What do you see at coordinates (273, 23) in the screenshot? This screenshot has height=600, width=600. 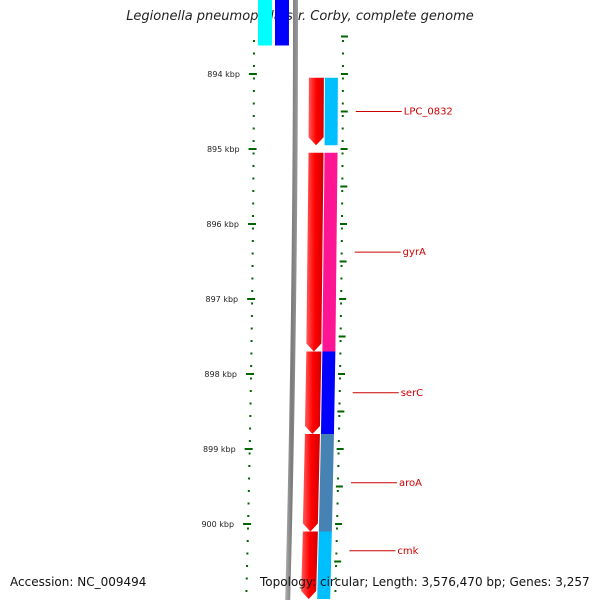 I see `other-genes` at bounding box center [273, 23].